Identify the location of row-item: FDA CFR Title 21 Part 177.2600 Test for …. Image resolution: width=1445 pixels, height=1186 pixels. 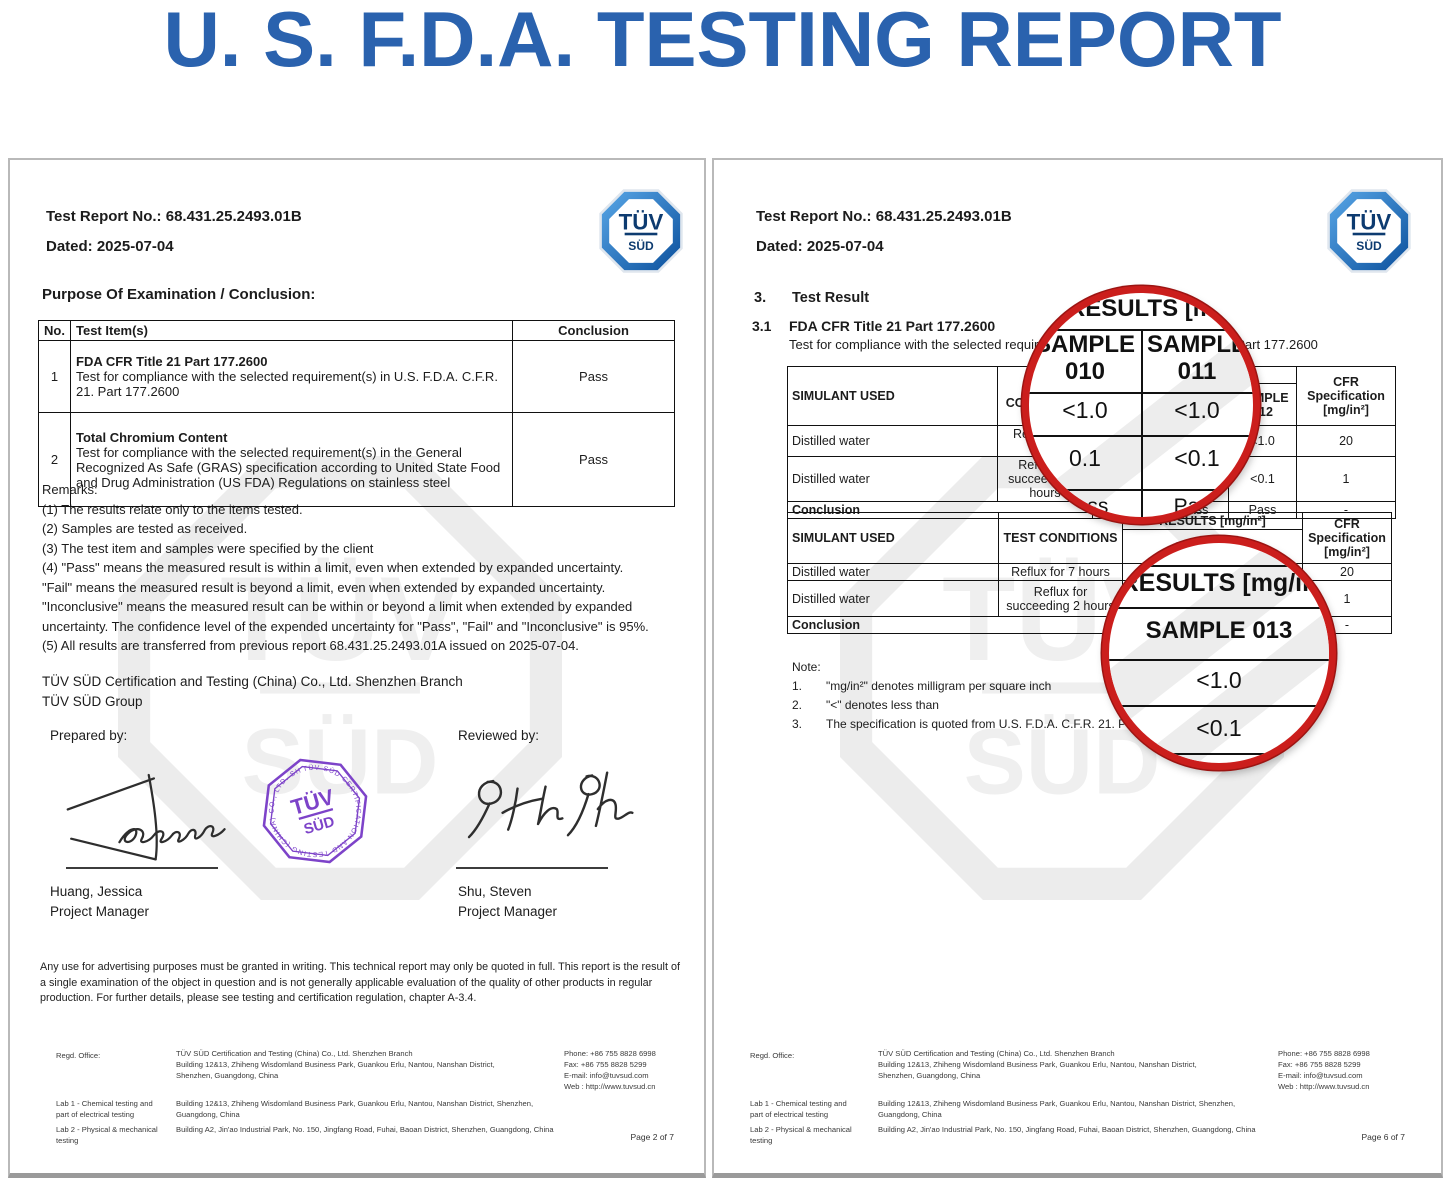
(291, 376).